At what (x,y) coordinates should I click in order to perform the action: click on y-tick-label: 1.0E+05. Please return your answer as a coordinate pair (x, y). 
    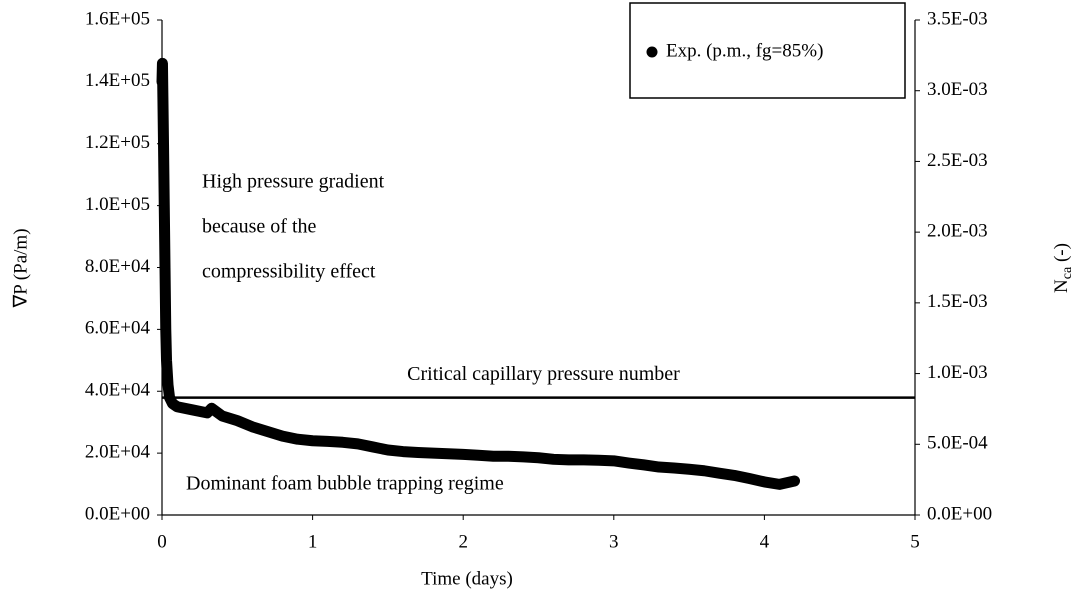
    Looking at the image, I should click on (117, 204).